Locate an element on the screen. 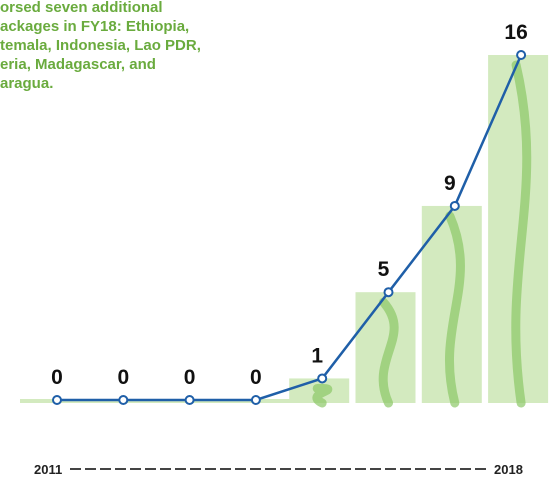  annotation-line: ackages in FY18: Ethiopia, is located at coordinates (94, 26).